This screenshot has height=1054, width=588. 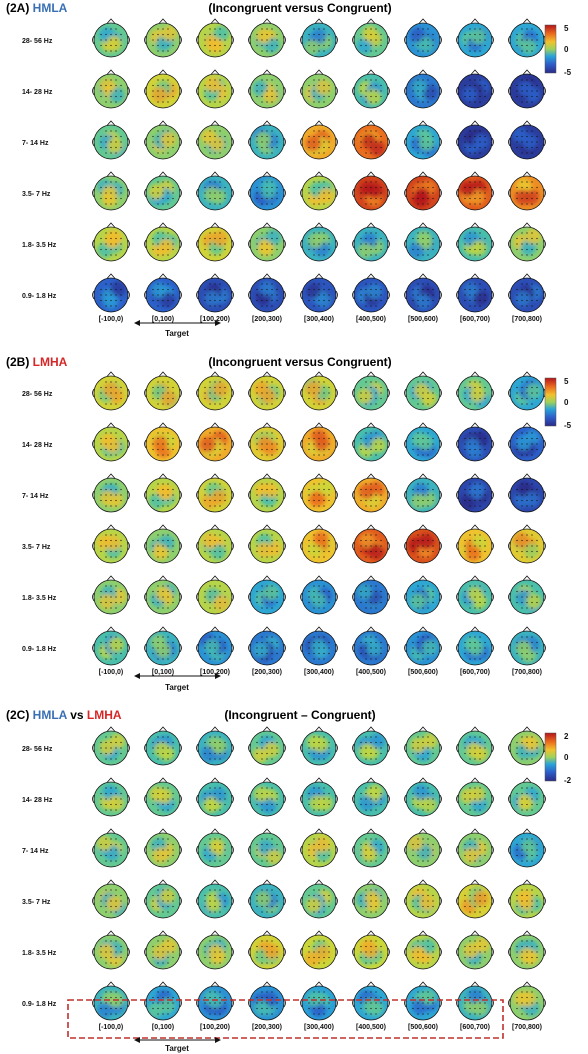 I want to click on column-label: [600,700), so click(x=475, y=672).